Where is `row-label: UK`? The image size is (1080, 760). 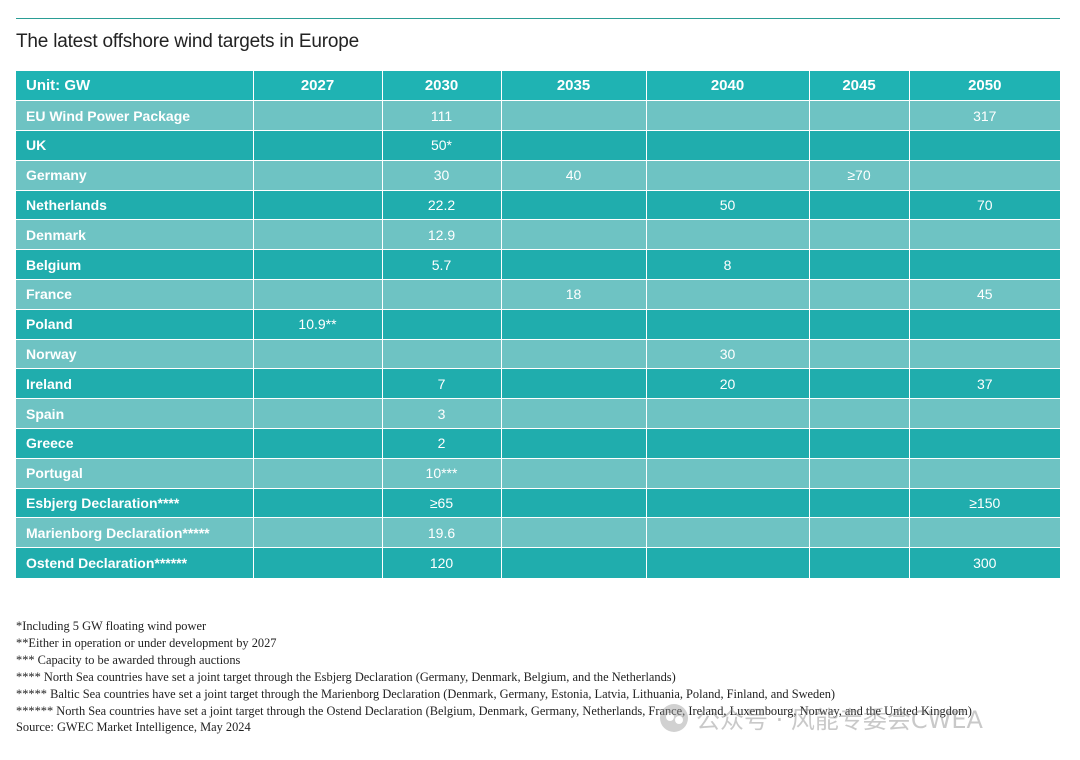 row-label: UK is located at coordinates (134, 145).